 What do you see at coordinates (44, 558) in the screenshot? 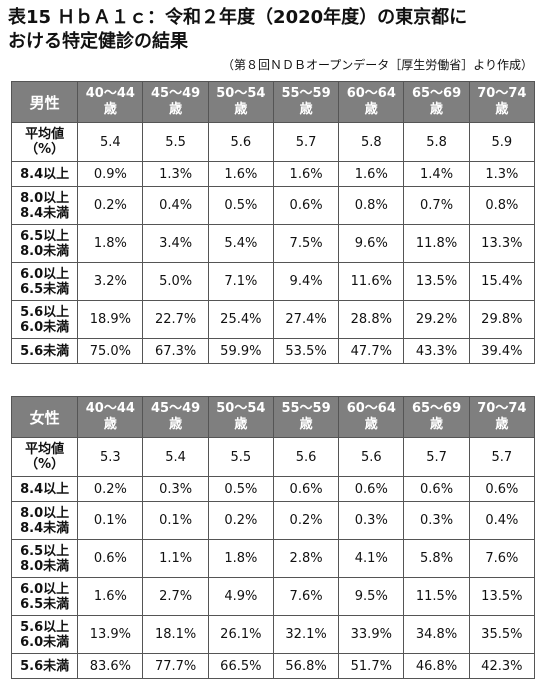
I see `row-label: 6.5以上 8.0未満` at bounding box center [44, 558].